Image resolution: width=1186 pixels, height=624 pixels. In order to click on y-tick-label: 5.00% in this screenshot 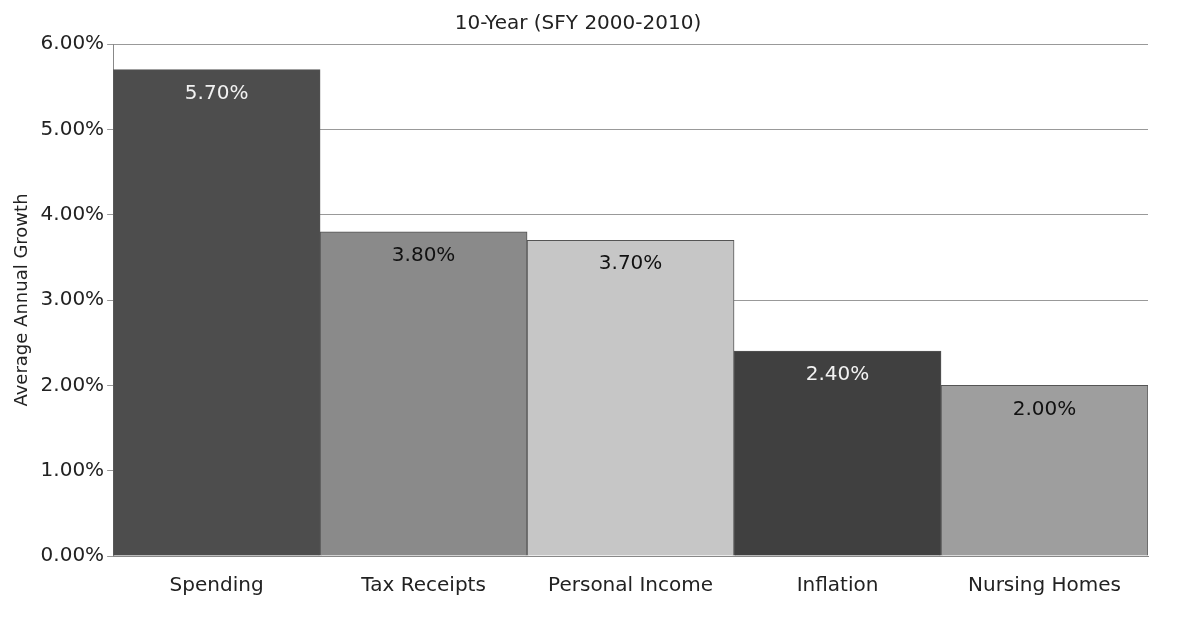, I will do `click(72, 127)`.